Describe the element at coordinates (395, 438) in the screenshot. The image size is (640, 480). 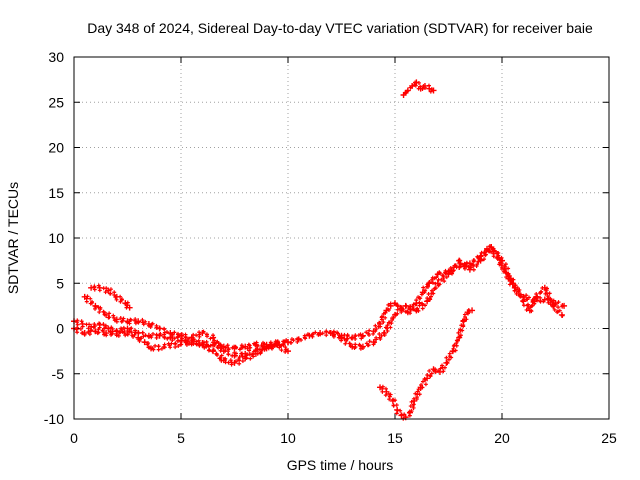
I see `x-tick-label: 15` at that location.